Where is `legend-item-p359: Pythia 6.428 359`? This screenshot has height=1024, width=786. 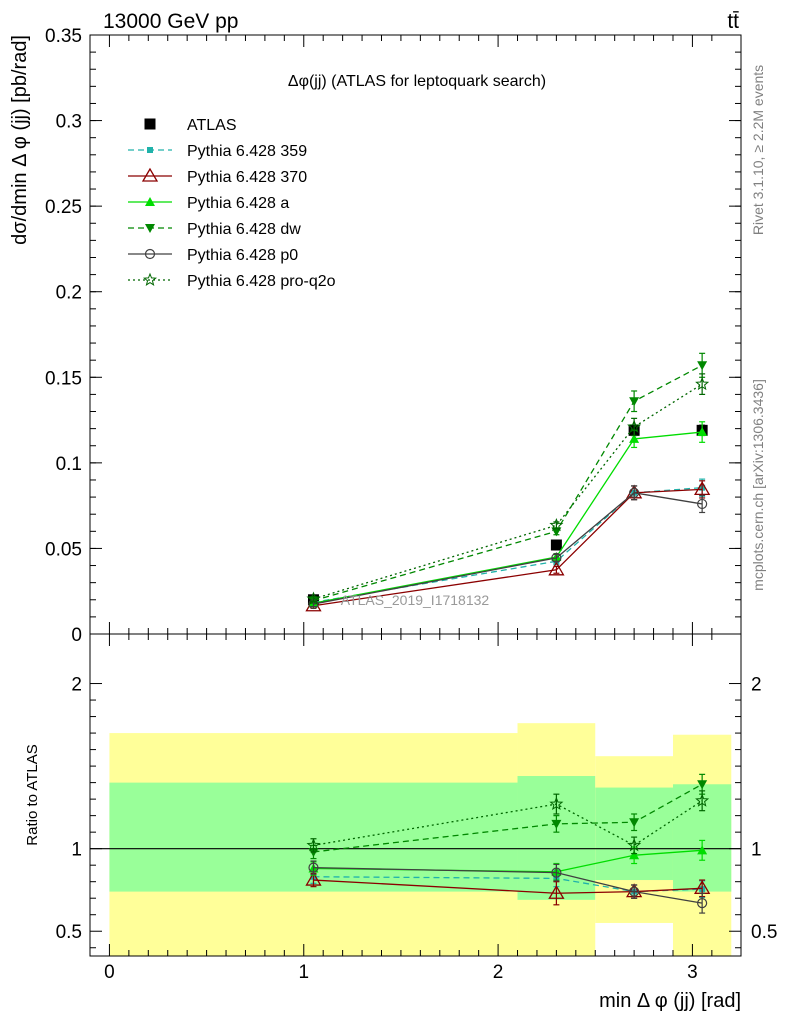 legend-item-p359: Pythia 6.428 359 is located at coordinates (217, 151).